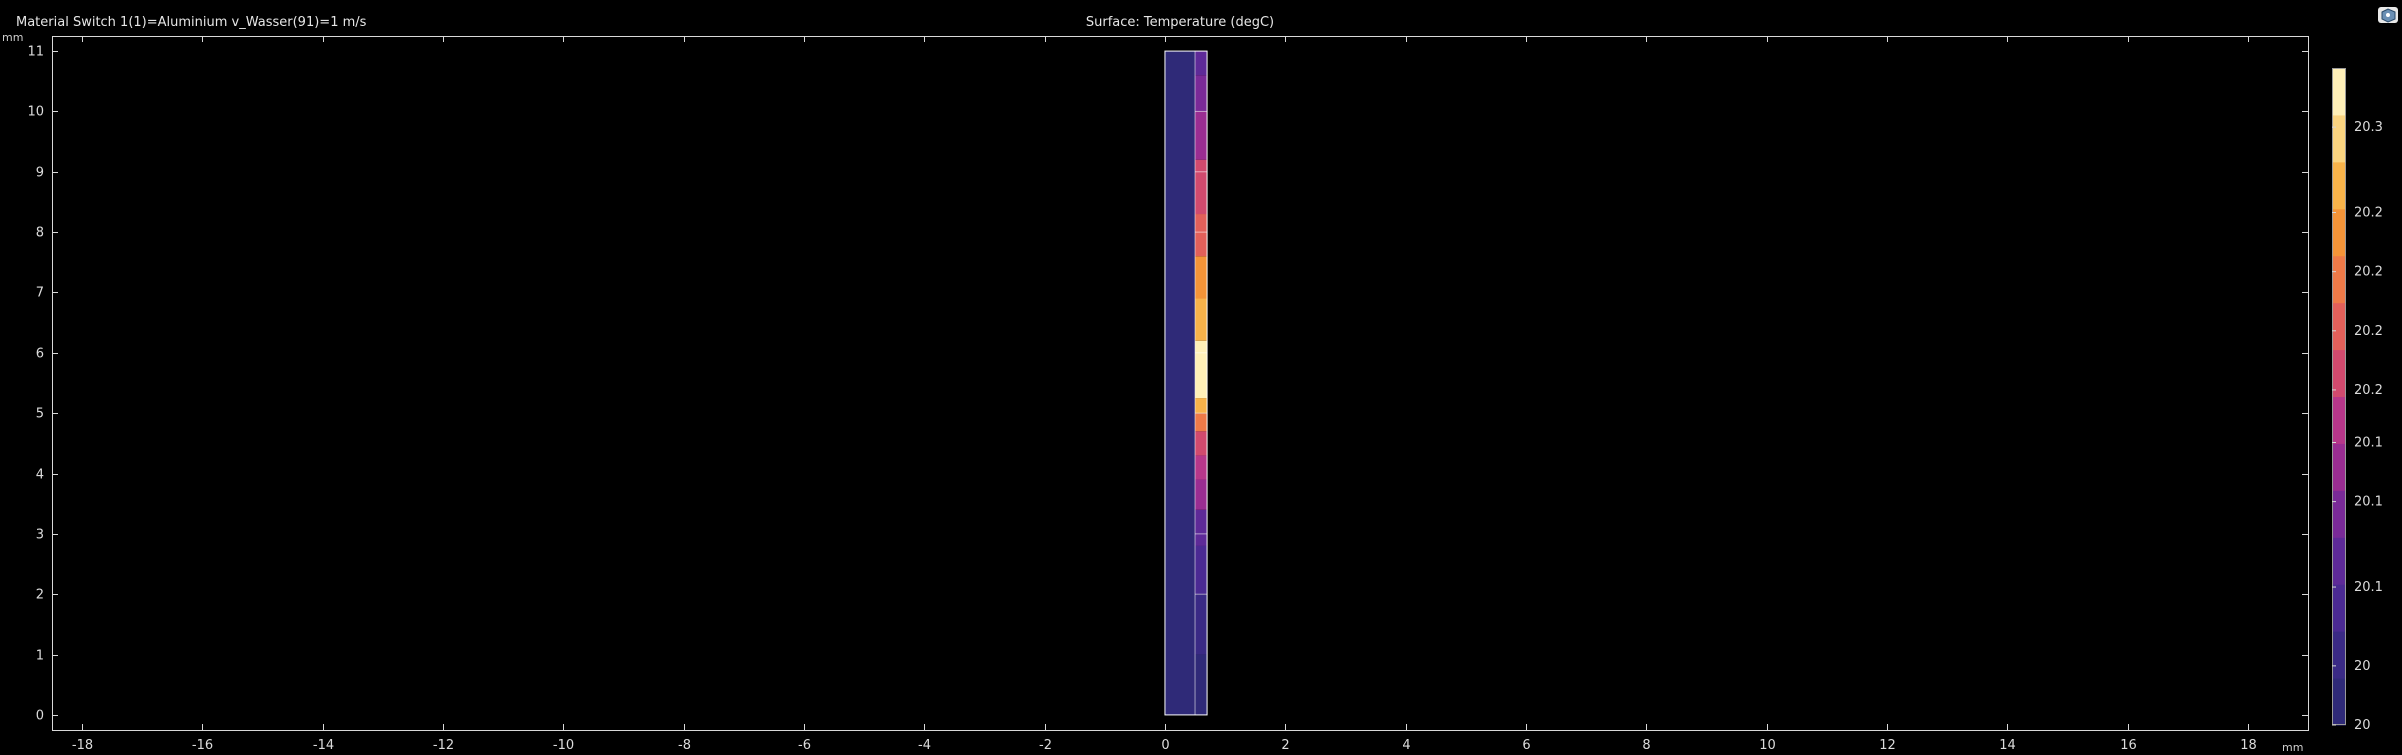 This screenshot has height=755, width=2402. I want to click on x-tick-label-8: -2, so click(1045, 745).